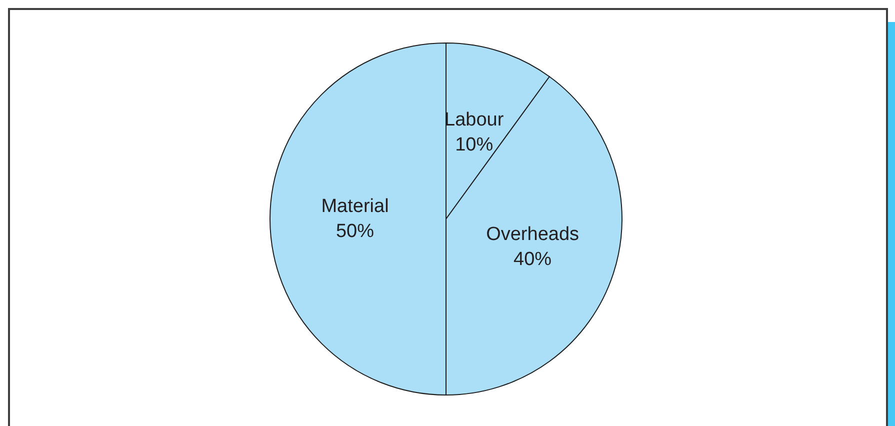  Describe the element at coordinates (474, 145) in the screenshot. I see `data-label: 10%` at that location.